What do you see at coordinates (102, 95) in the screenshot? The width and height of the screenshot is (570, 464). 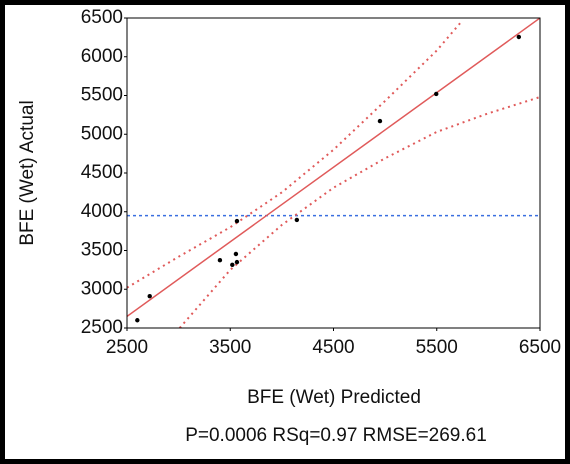 I see `y-tick-label: 5500` at bounding box center [102, 95].